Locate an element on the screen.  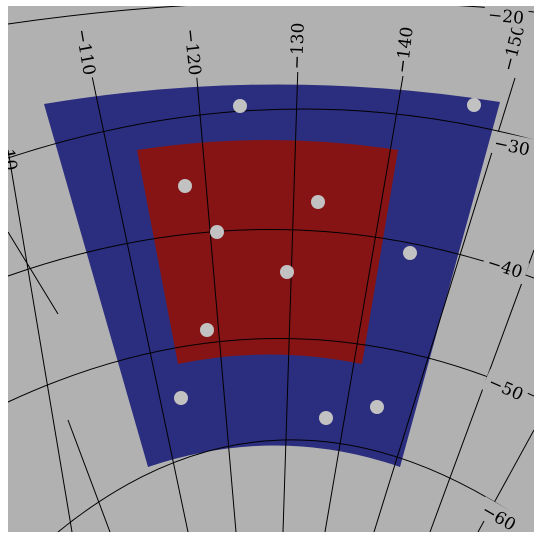
ra-label-120: −120 is located at coordinates (192, 52).